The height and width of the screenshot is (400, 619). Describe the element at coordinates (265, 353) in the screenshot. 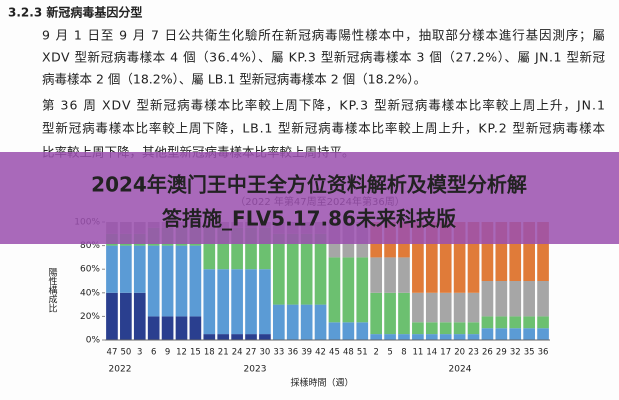

I see `x-tick-label: 30` at that location.